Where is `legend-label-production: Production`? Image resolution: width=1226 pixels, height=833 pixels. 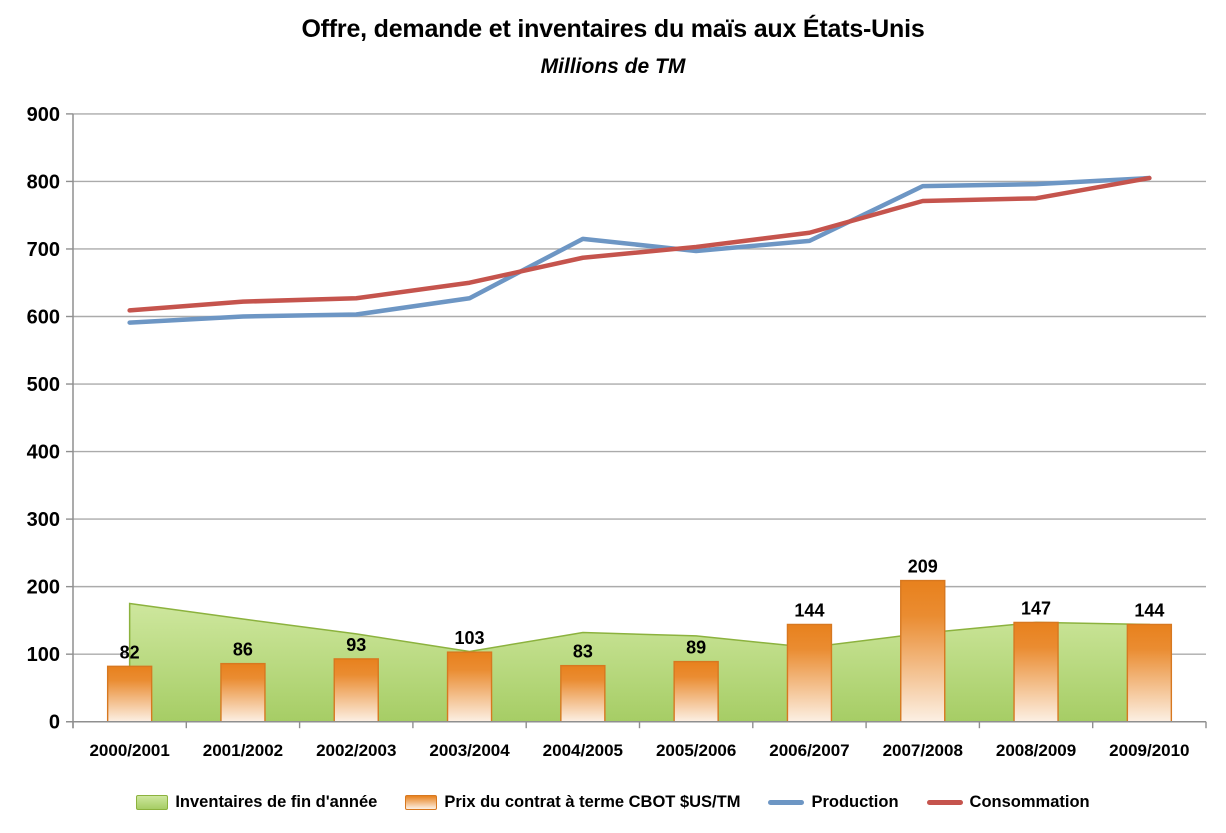 legend-label-production: Production is located at coordinates (855, 802).